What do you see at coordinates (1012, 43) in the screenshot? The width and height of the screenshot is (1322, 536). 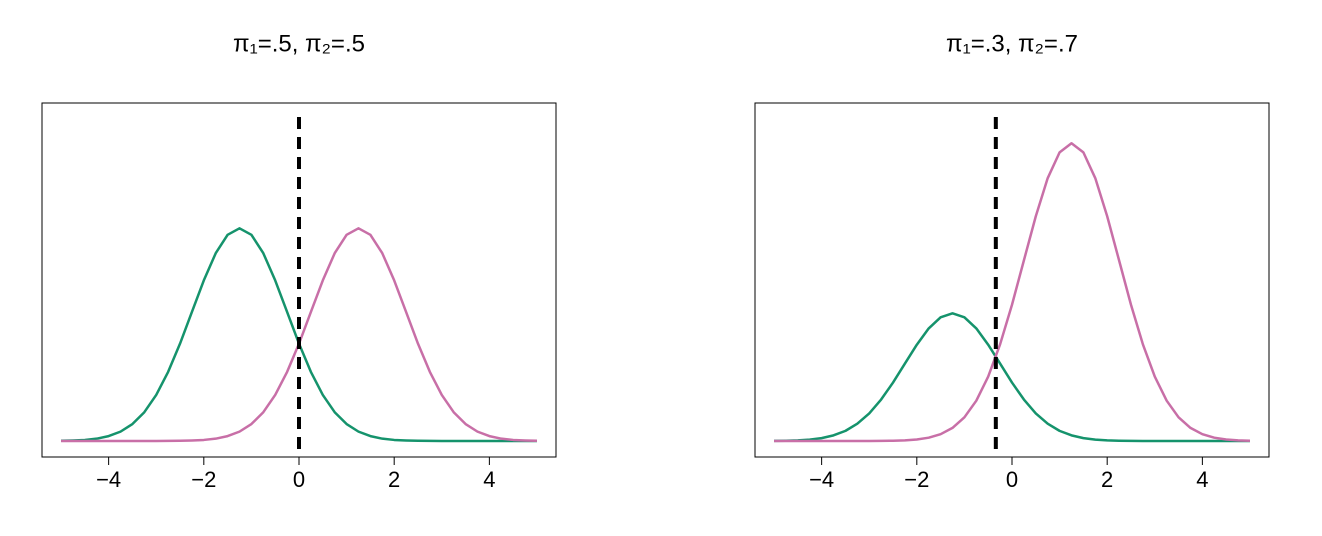 I see `chart-title: π₁=.3, π₂=.7` at bounding box center [1012, 43].